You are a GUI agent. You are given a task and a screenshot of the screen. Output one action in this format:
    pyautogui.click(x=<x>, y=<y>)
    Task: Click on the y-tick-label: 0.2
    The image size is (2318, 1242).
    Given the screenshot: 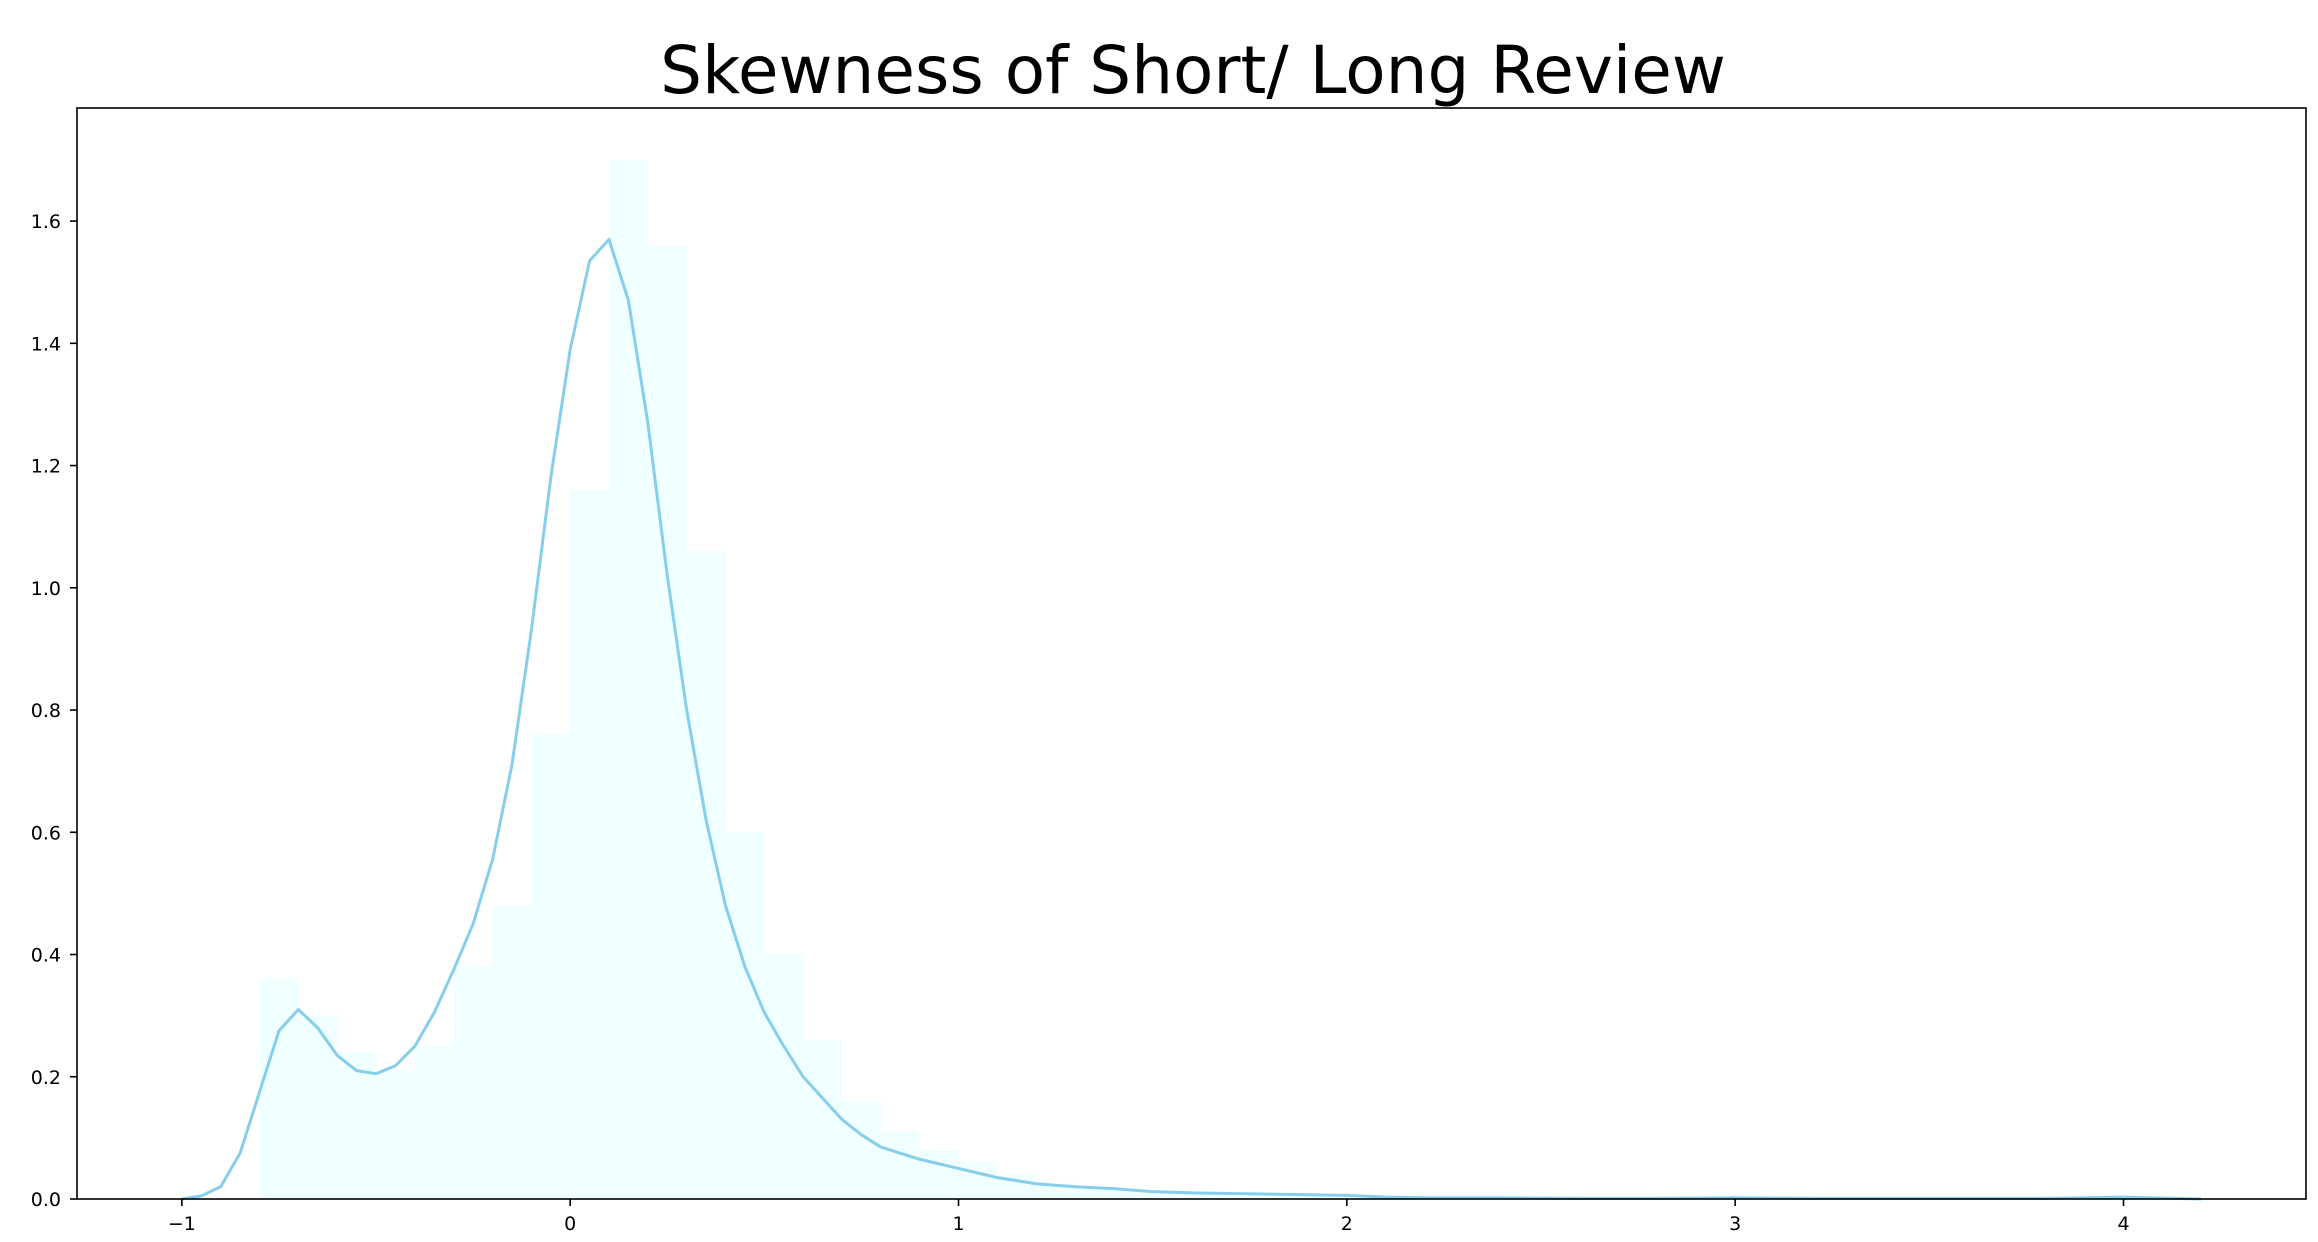 What is the action you would take?
    pyautogui.click(x=46, y=1078)
    